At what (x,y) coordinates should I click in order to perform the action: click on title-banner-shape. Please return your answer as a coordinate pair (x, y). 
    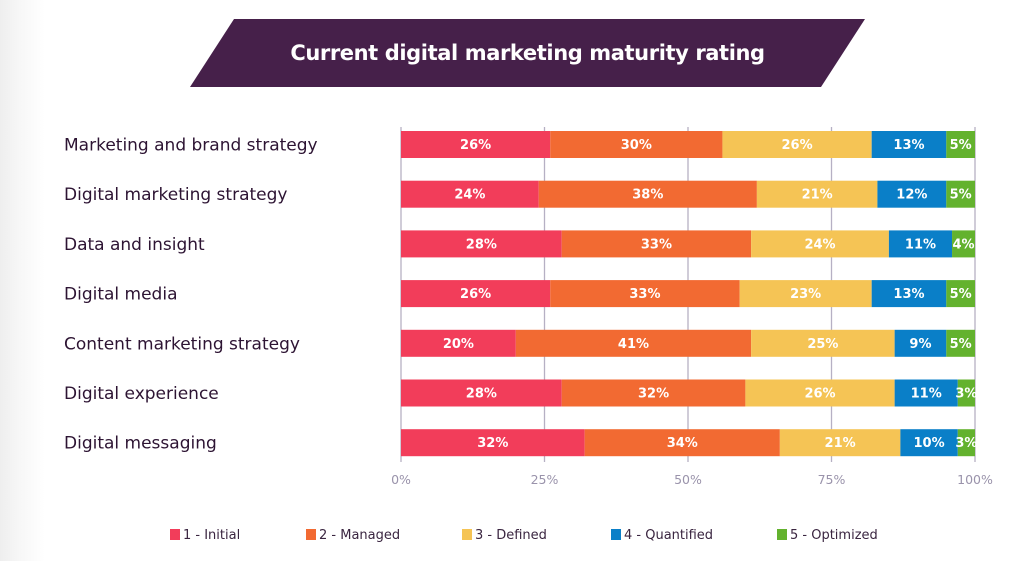
    Looking at the image, I should click on (527, 53).